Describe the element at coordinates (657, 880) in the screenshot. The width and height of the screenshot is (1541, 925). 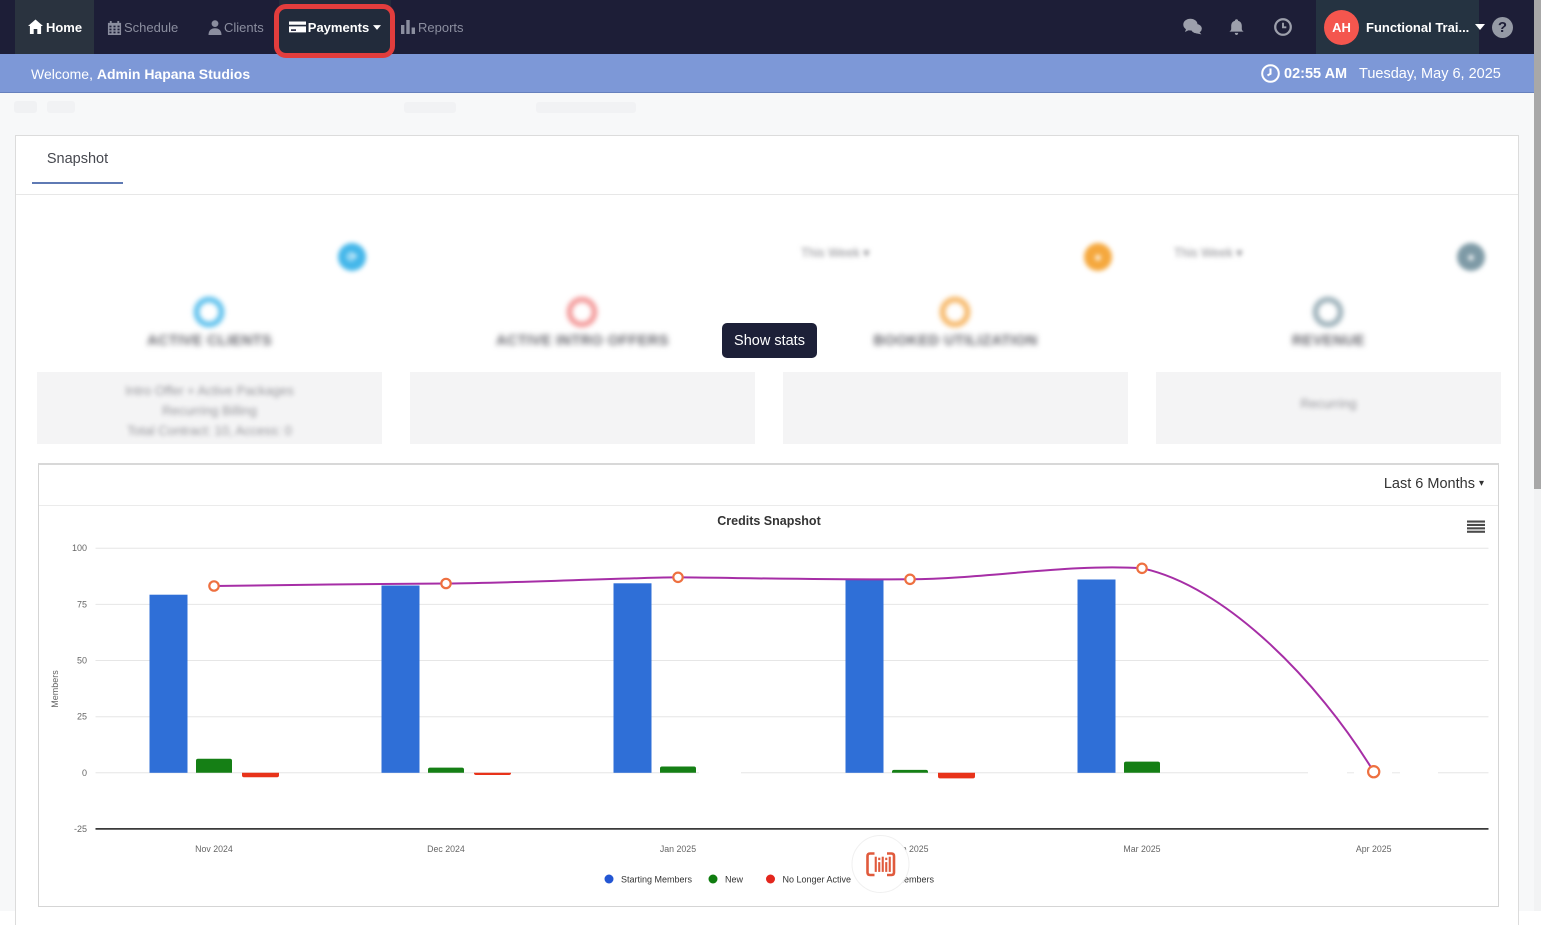
I see `svg-text: Starting Members` at that location.